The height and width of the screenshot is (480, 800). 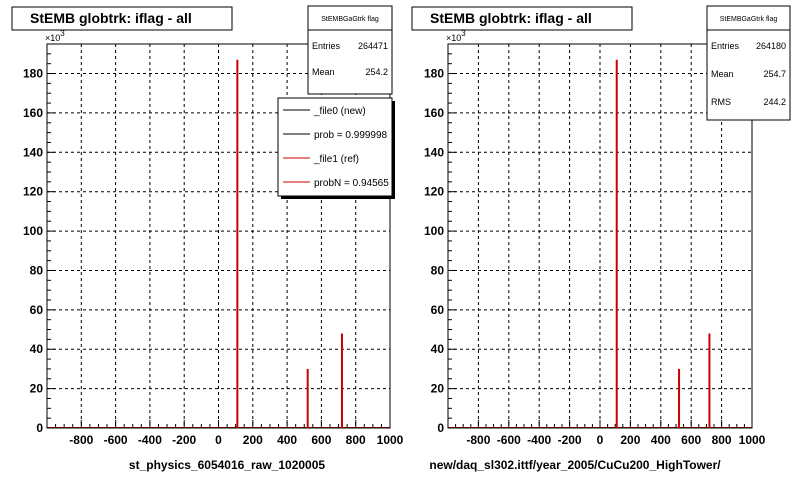 What do you see at coordinates (351, 135) in the screenshot?
I see `legend-entry: prob = 0.999998` at bounding box center [351, 135].